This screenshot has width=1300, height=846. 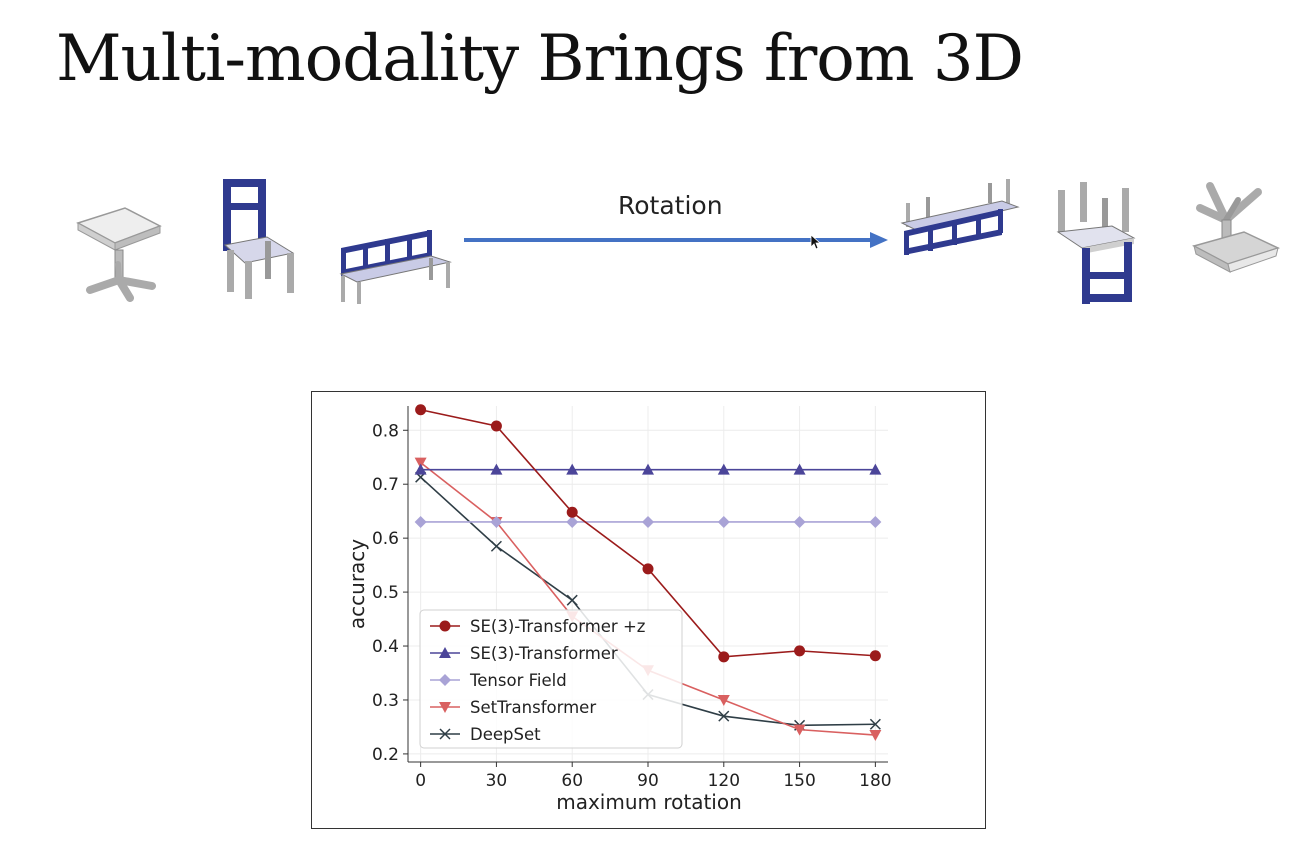 I want to click on rotation-arrow, so click(x=676, y=240).